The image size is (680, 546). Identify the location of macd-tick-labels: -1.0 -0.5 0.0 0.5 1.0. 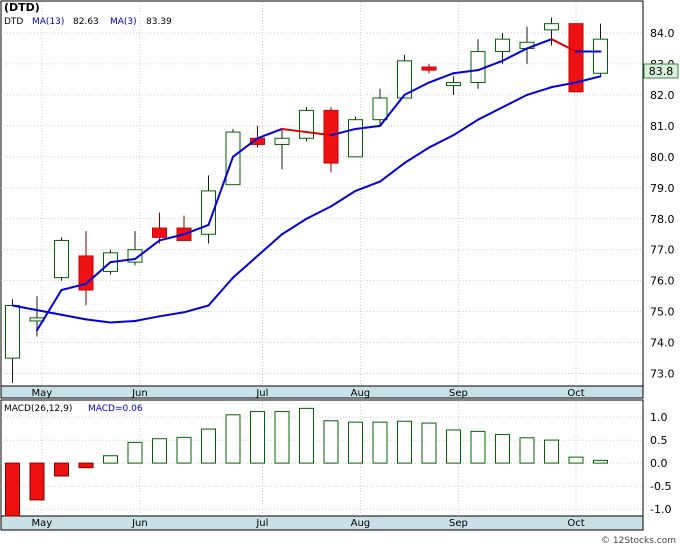
(660, 463).